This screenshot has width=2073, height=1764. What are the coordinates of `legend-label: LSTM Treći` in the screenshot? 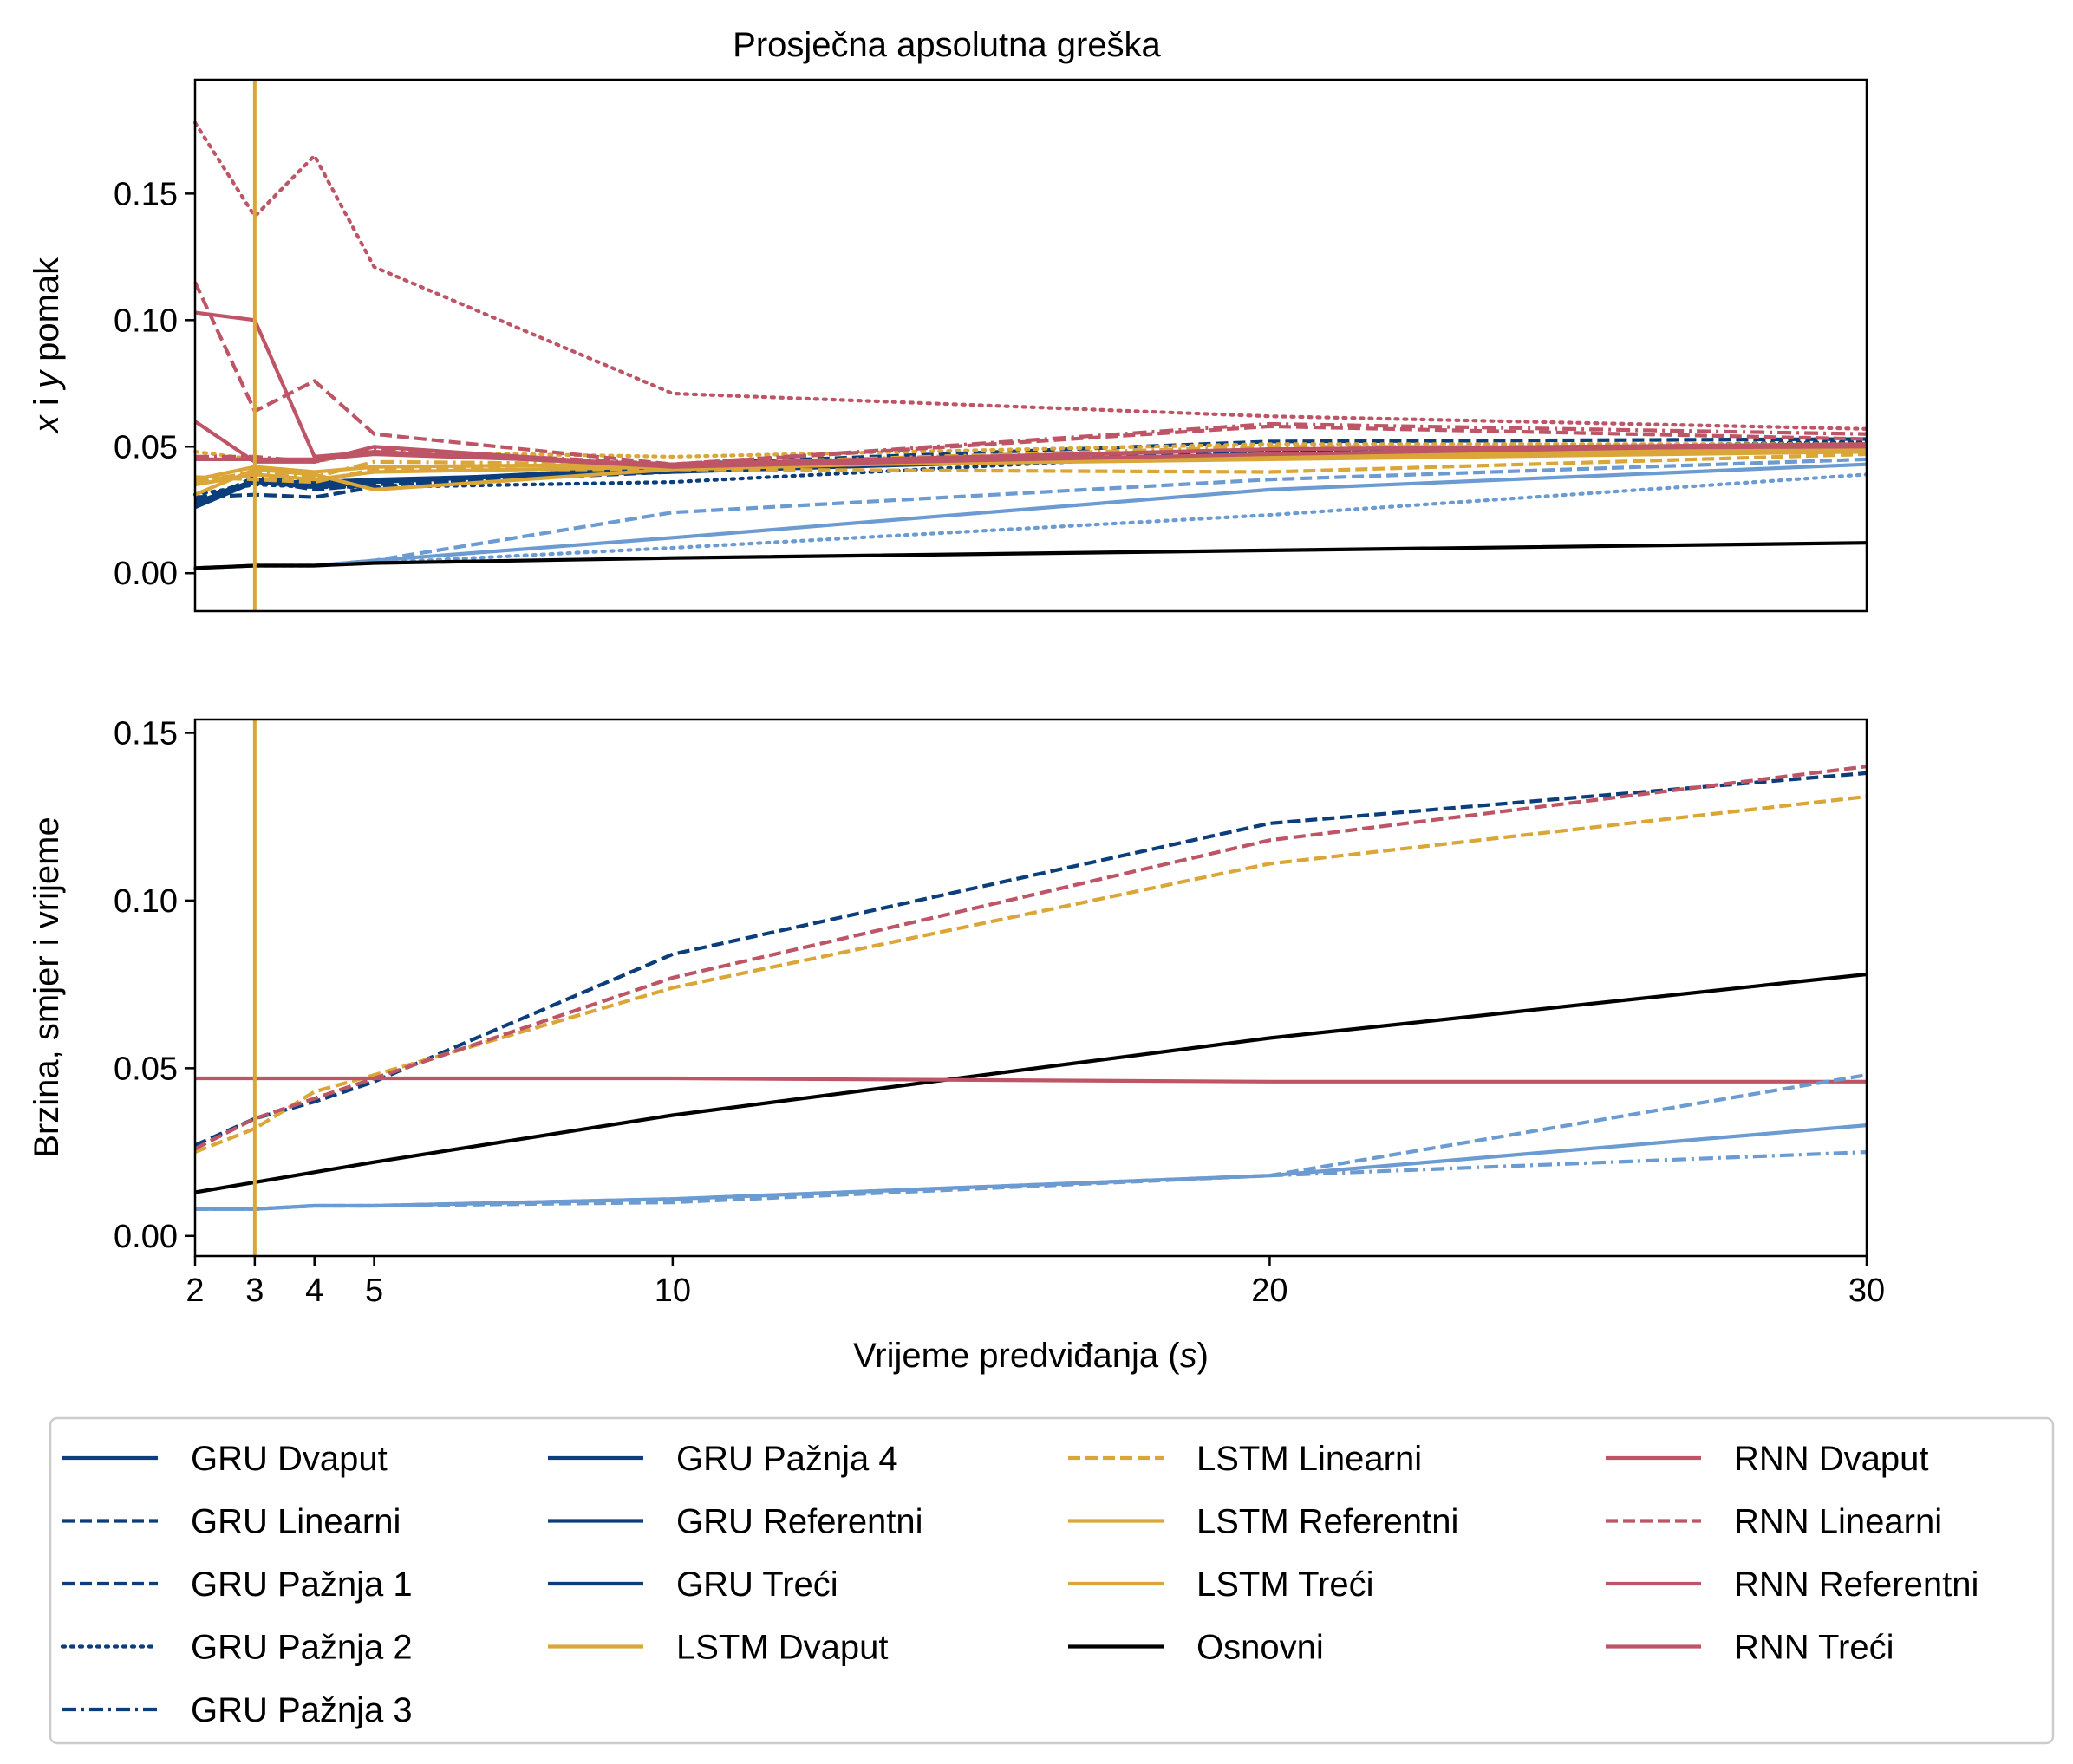 It's located at (1284, 1584).